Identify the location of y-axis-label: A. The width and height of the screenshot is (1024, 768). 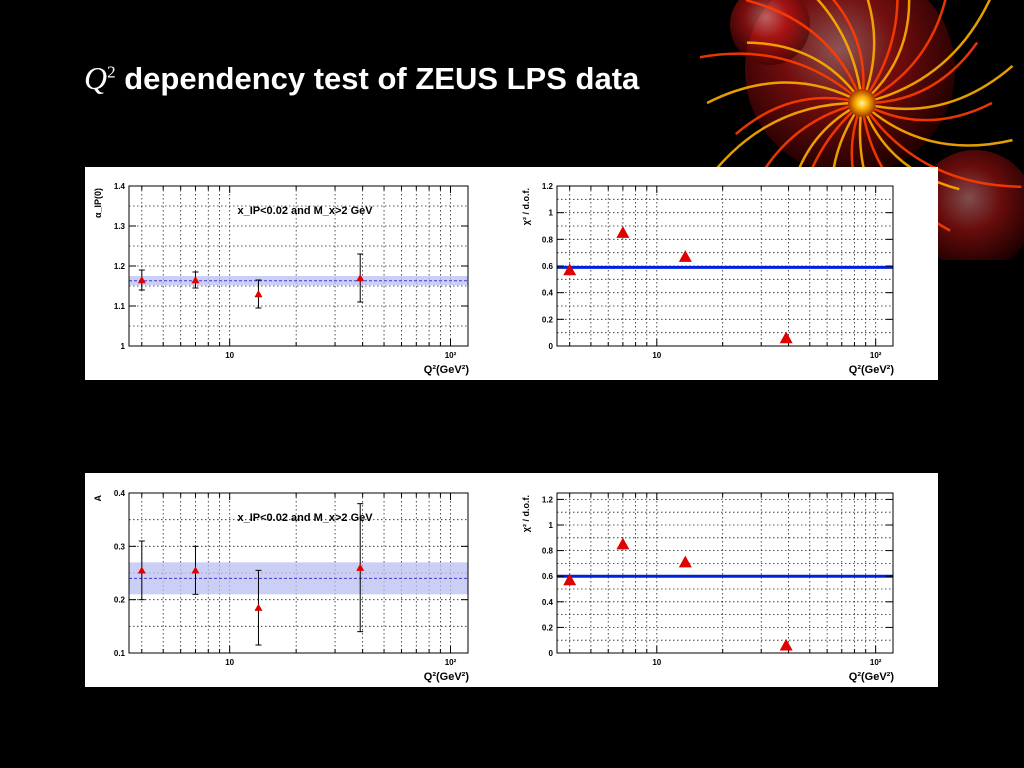
(98, 498).